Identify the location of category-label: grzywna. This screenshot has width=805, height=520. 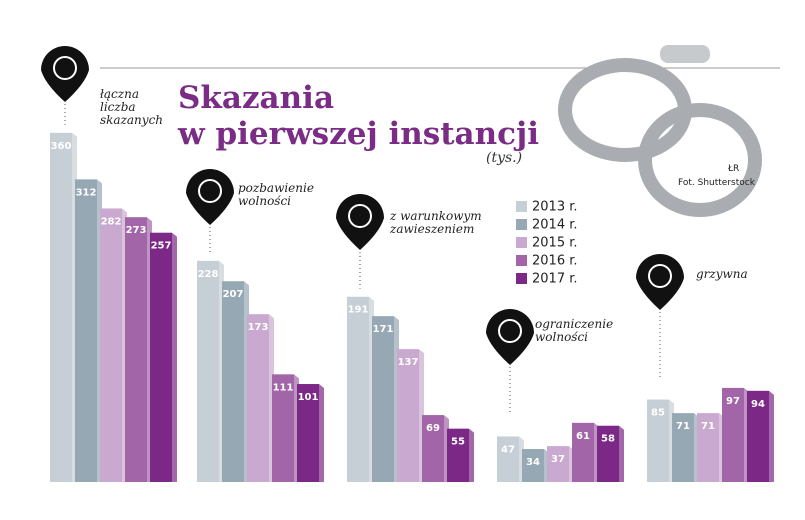
(722, 274).